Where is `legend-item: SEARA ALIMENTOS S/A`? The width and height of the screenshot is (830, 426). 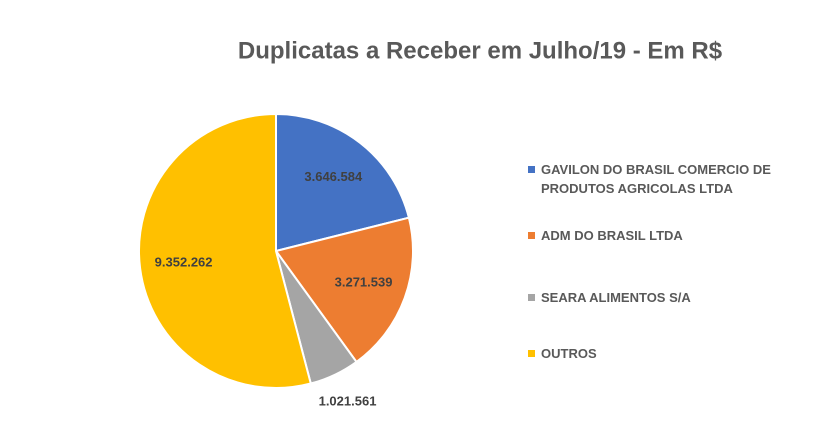
legend-item: SEARA ALIMENTOS S/A is located at coordinates (609, 297).